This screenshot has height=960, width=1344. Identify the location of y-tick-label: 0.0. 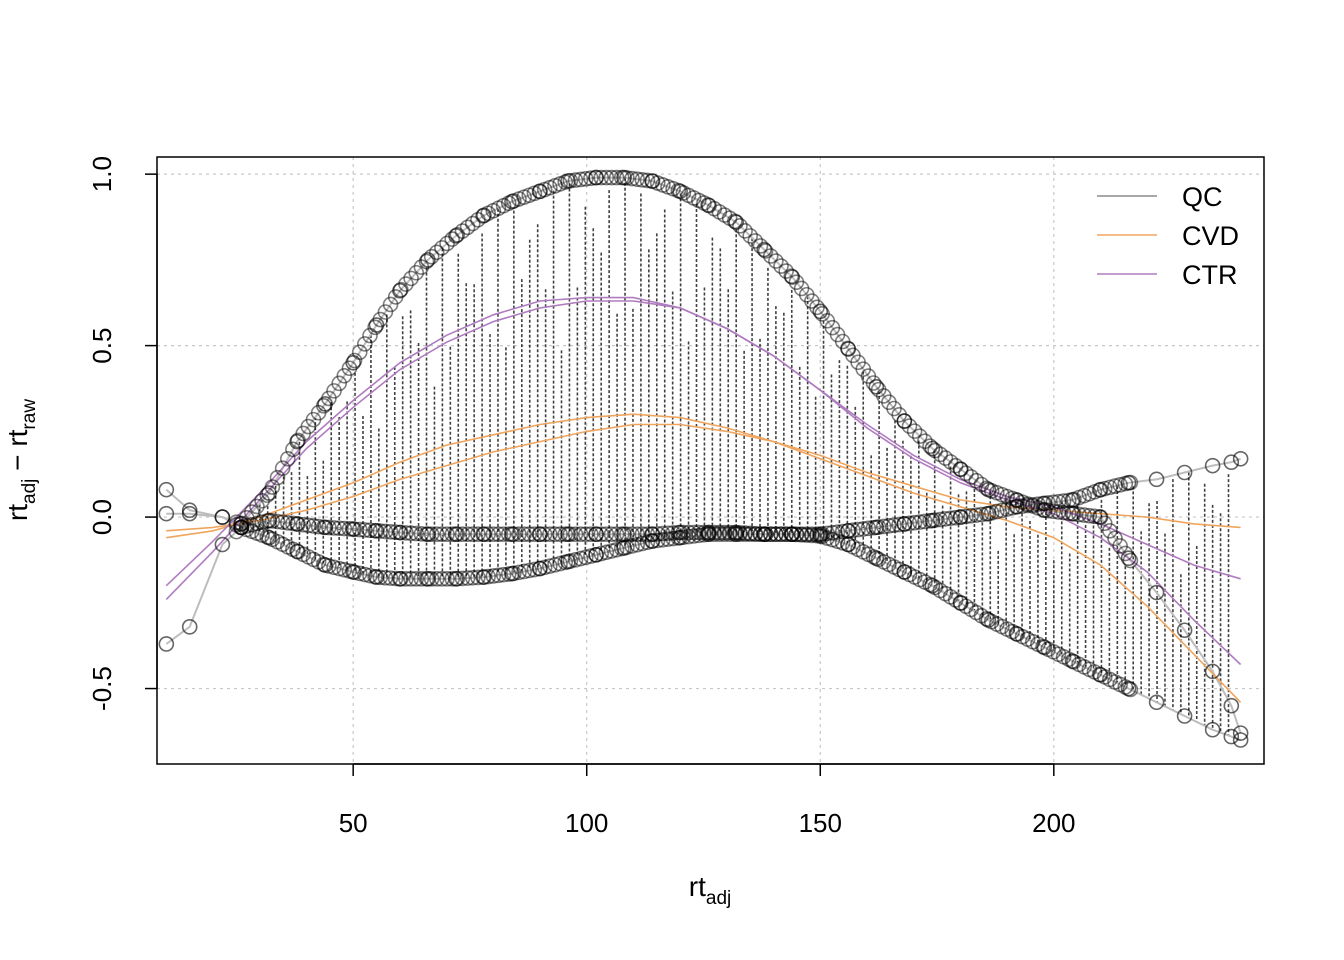
(102, 517).